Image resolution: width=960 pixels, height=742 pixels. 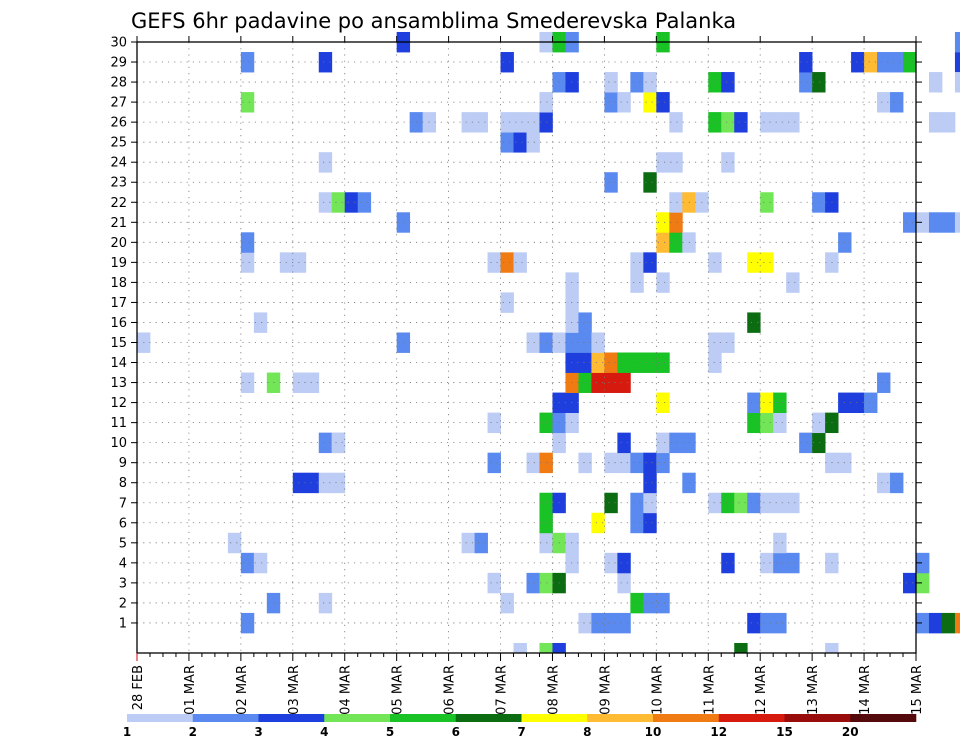 What do you see at coordinates (390, 732) in the screenshot?
I see `legend-label: 5` at bounding box center [390, 732].